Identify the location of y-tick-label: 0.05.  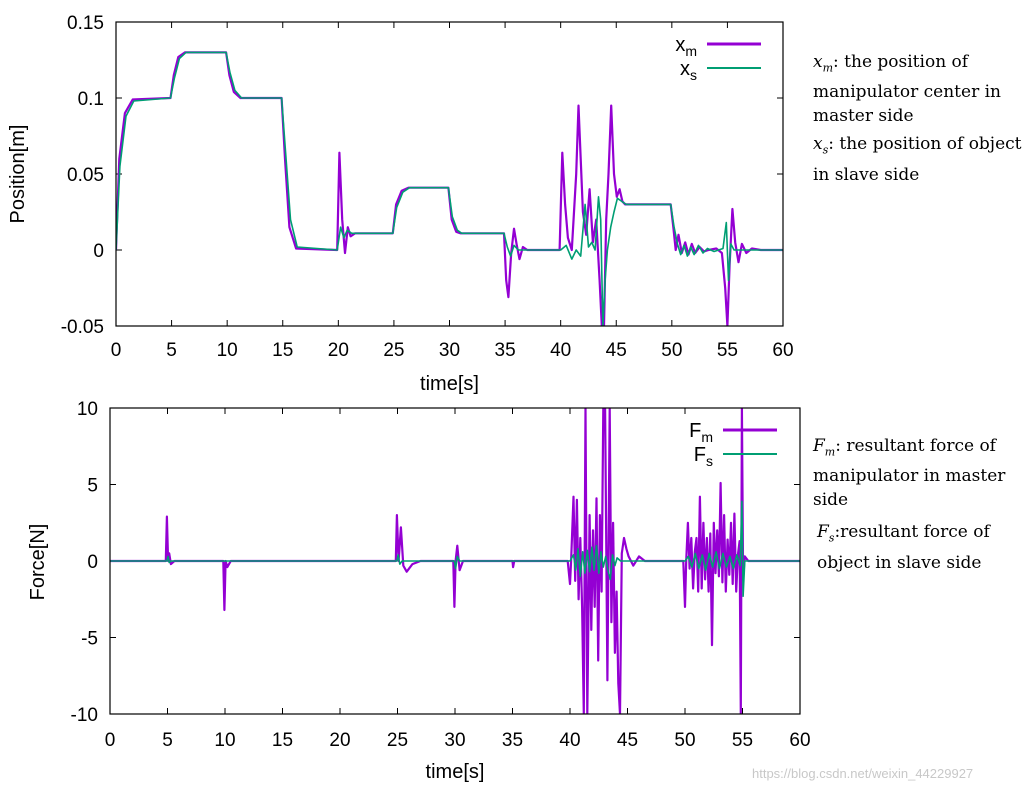
(85, 175).